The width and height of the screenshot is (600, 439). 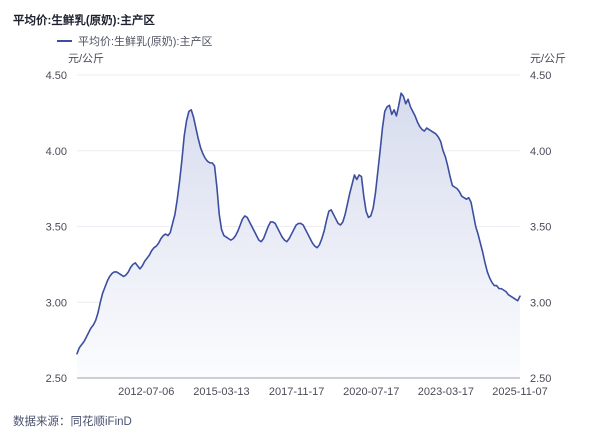 I want to click on x-tick-label: 2025-11-07, so click(x=519, y=392).